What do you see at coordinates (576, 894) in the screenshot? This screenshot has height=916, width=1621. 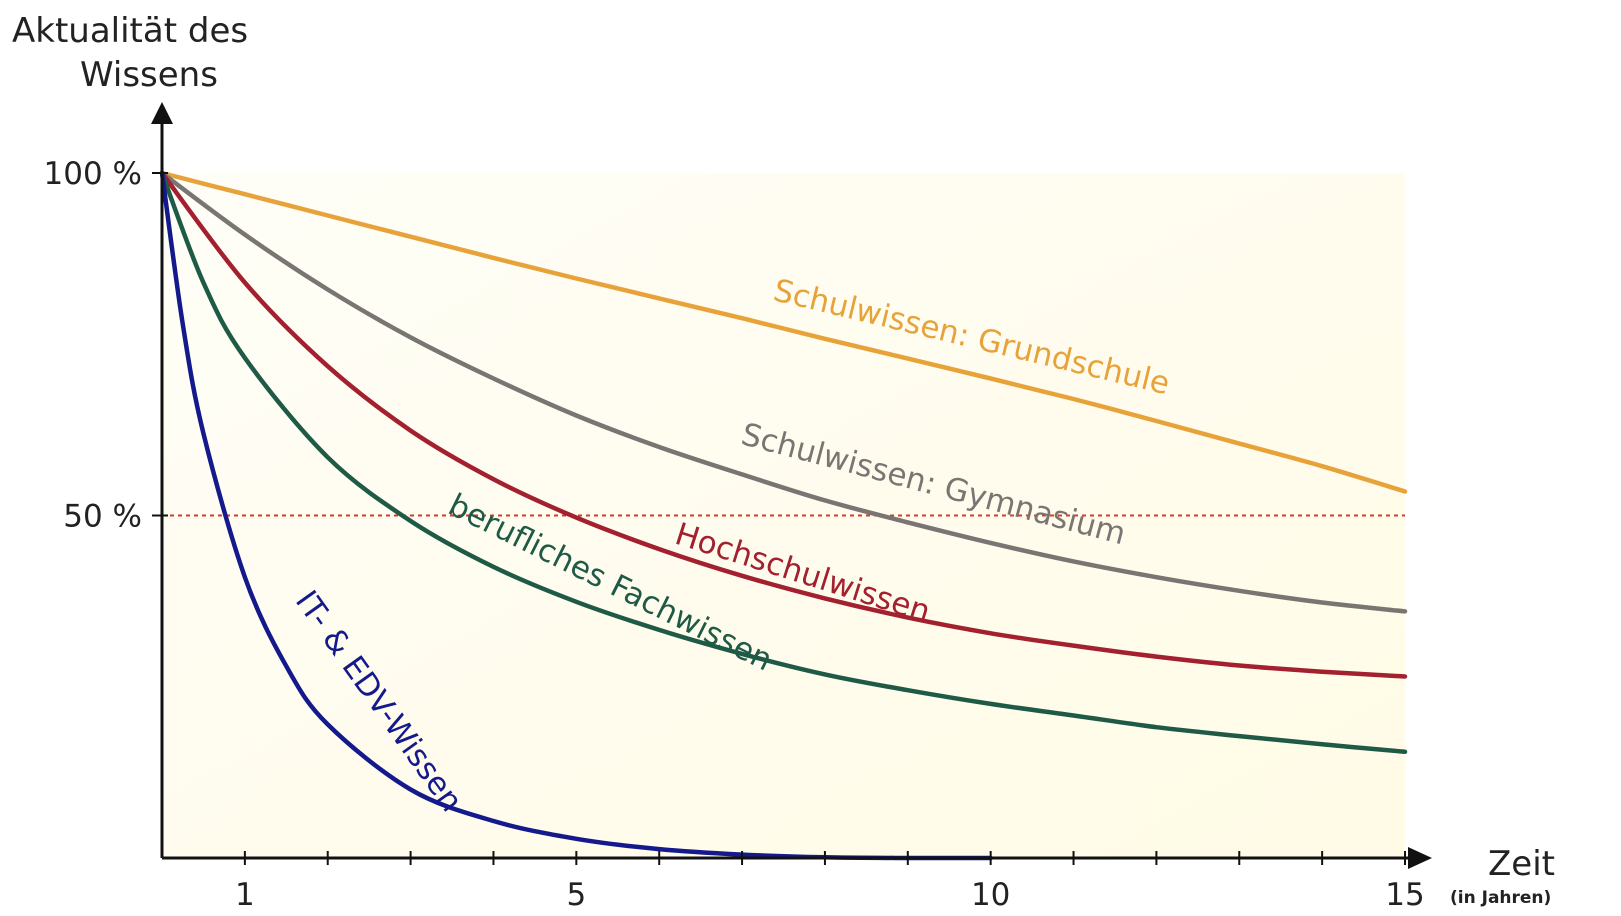 I see `x-tick-label-5: 5` at bounding box center [576, 894].